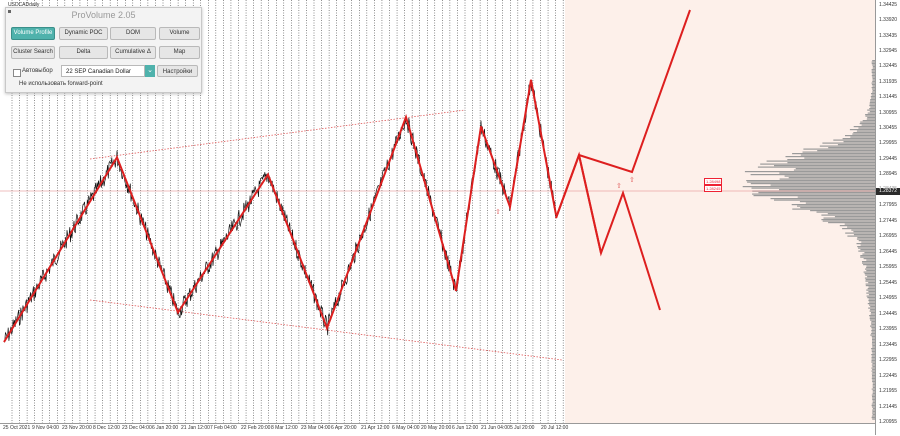 The width and height of the screenshot is (900, 436). Describe the element at coordinates (17, 73) in the screenshot. I see `auto-select-checkbox` at that location.